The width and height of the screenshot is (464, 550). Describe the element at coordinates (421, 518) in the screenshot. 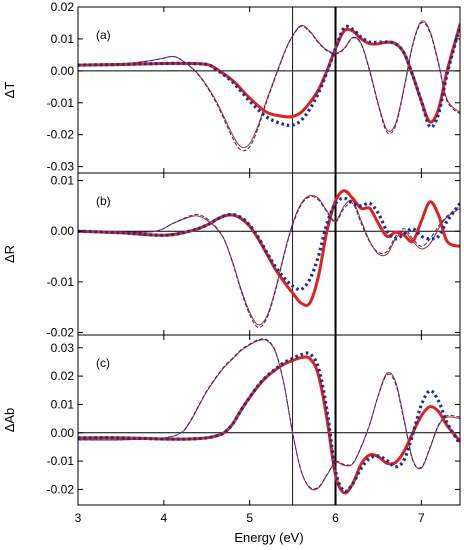

I see `x-tick-label: 7` at that location.